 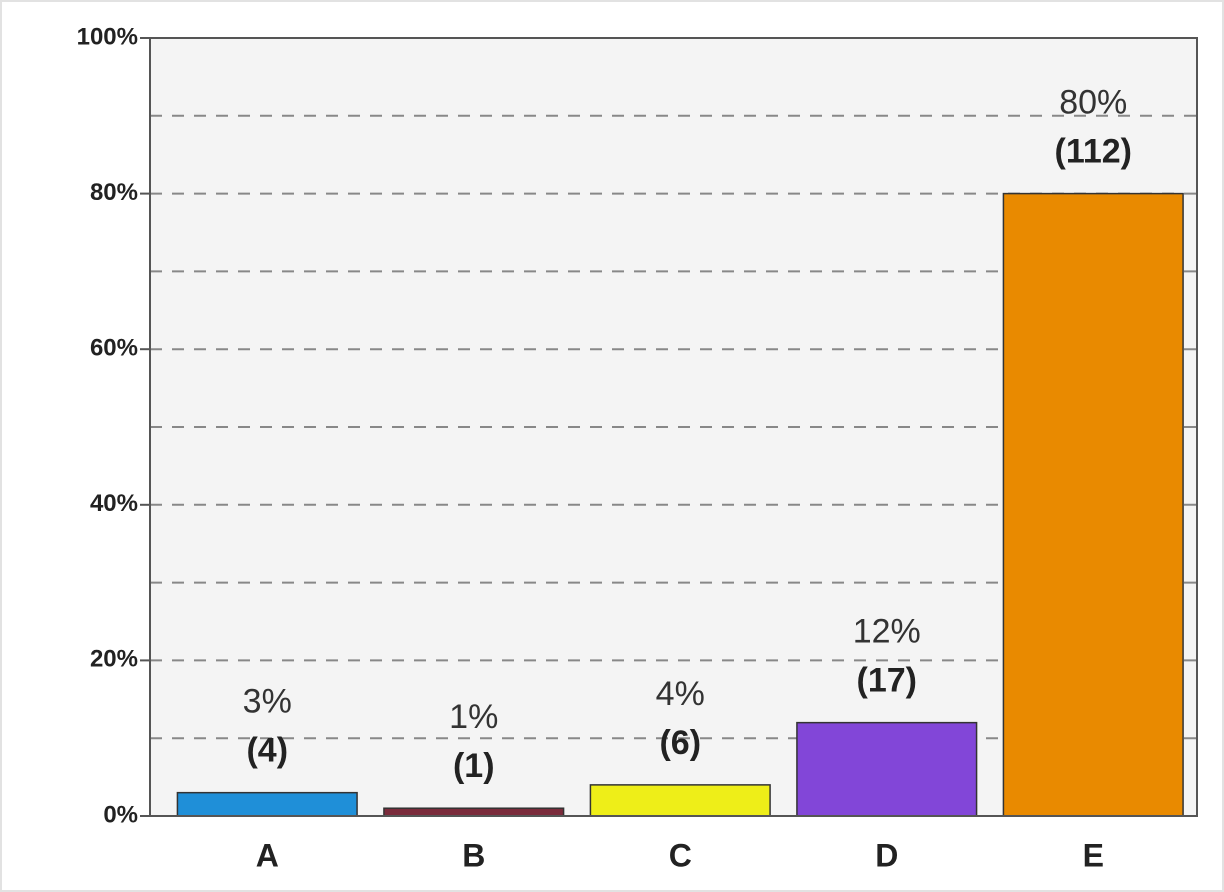 What do you see at coordinates (107, 36) in the screenshot?
I see `y-tick-label: 100%` at bounding box center [107, 36].